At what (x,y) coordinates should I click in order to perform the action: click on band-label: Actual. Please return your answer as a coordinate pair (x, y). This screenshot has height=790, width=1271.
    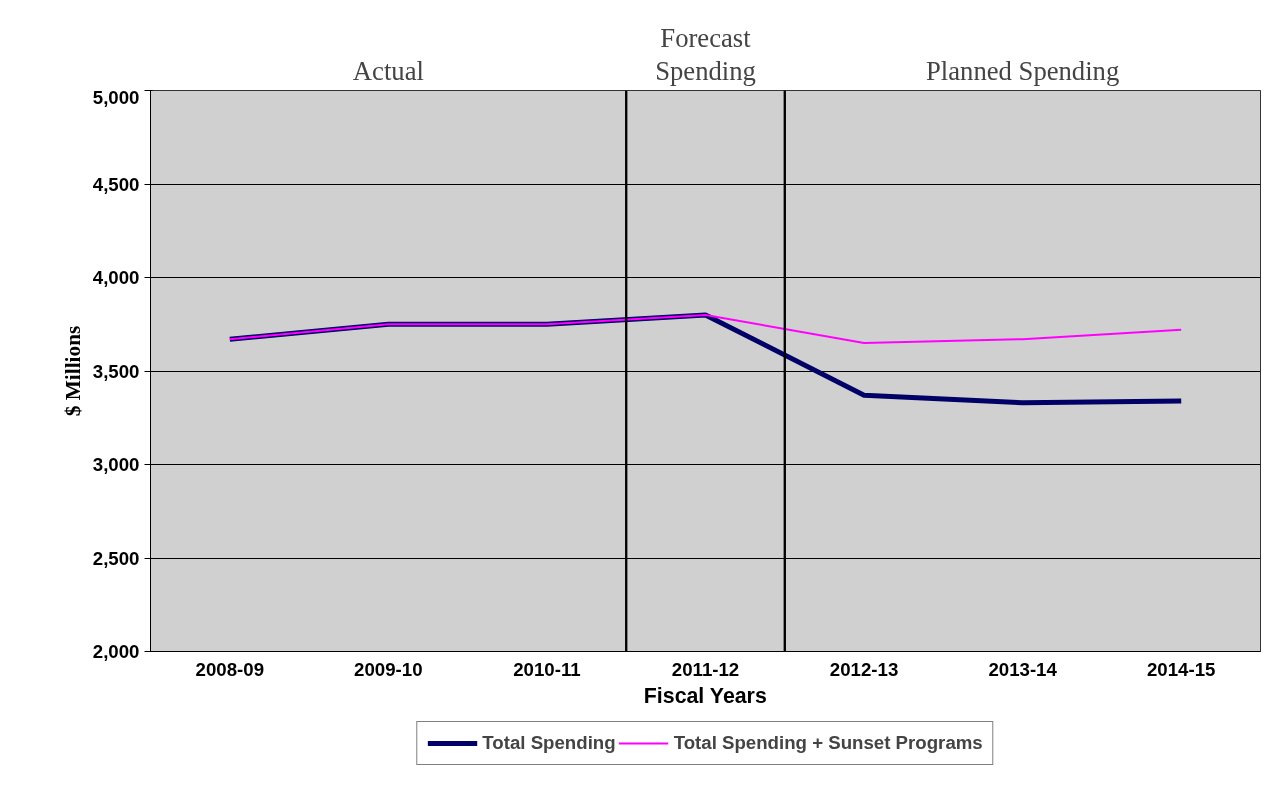
    Looking at the image, I should click on (388, 71).